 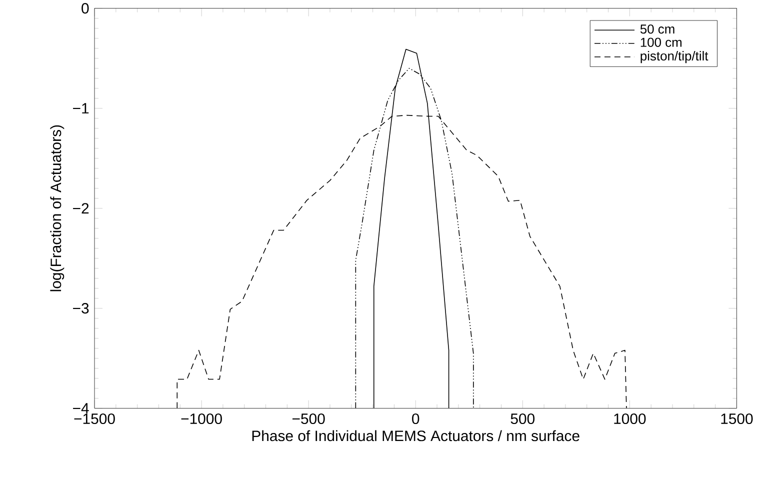 What do you see at coordinates (661, 42) in the screenshot?
I see `legend-label: 100 cm` at bounding box center [661, 42].